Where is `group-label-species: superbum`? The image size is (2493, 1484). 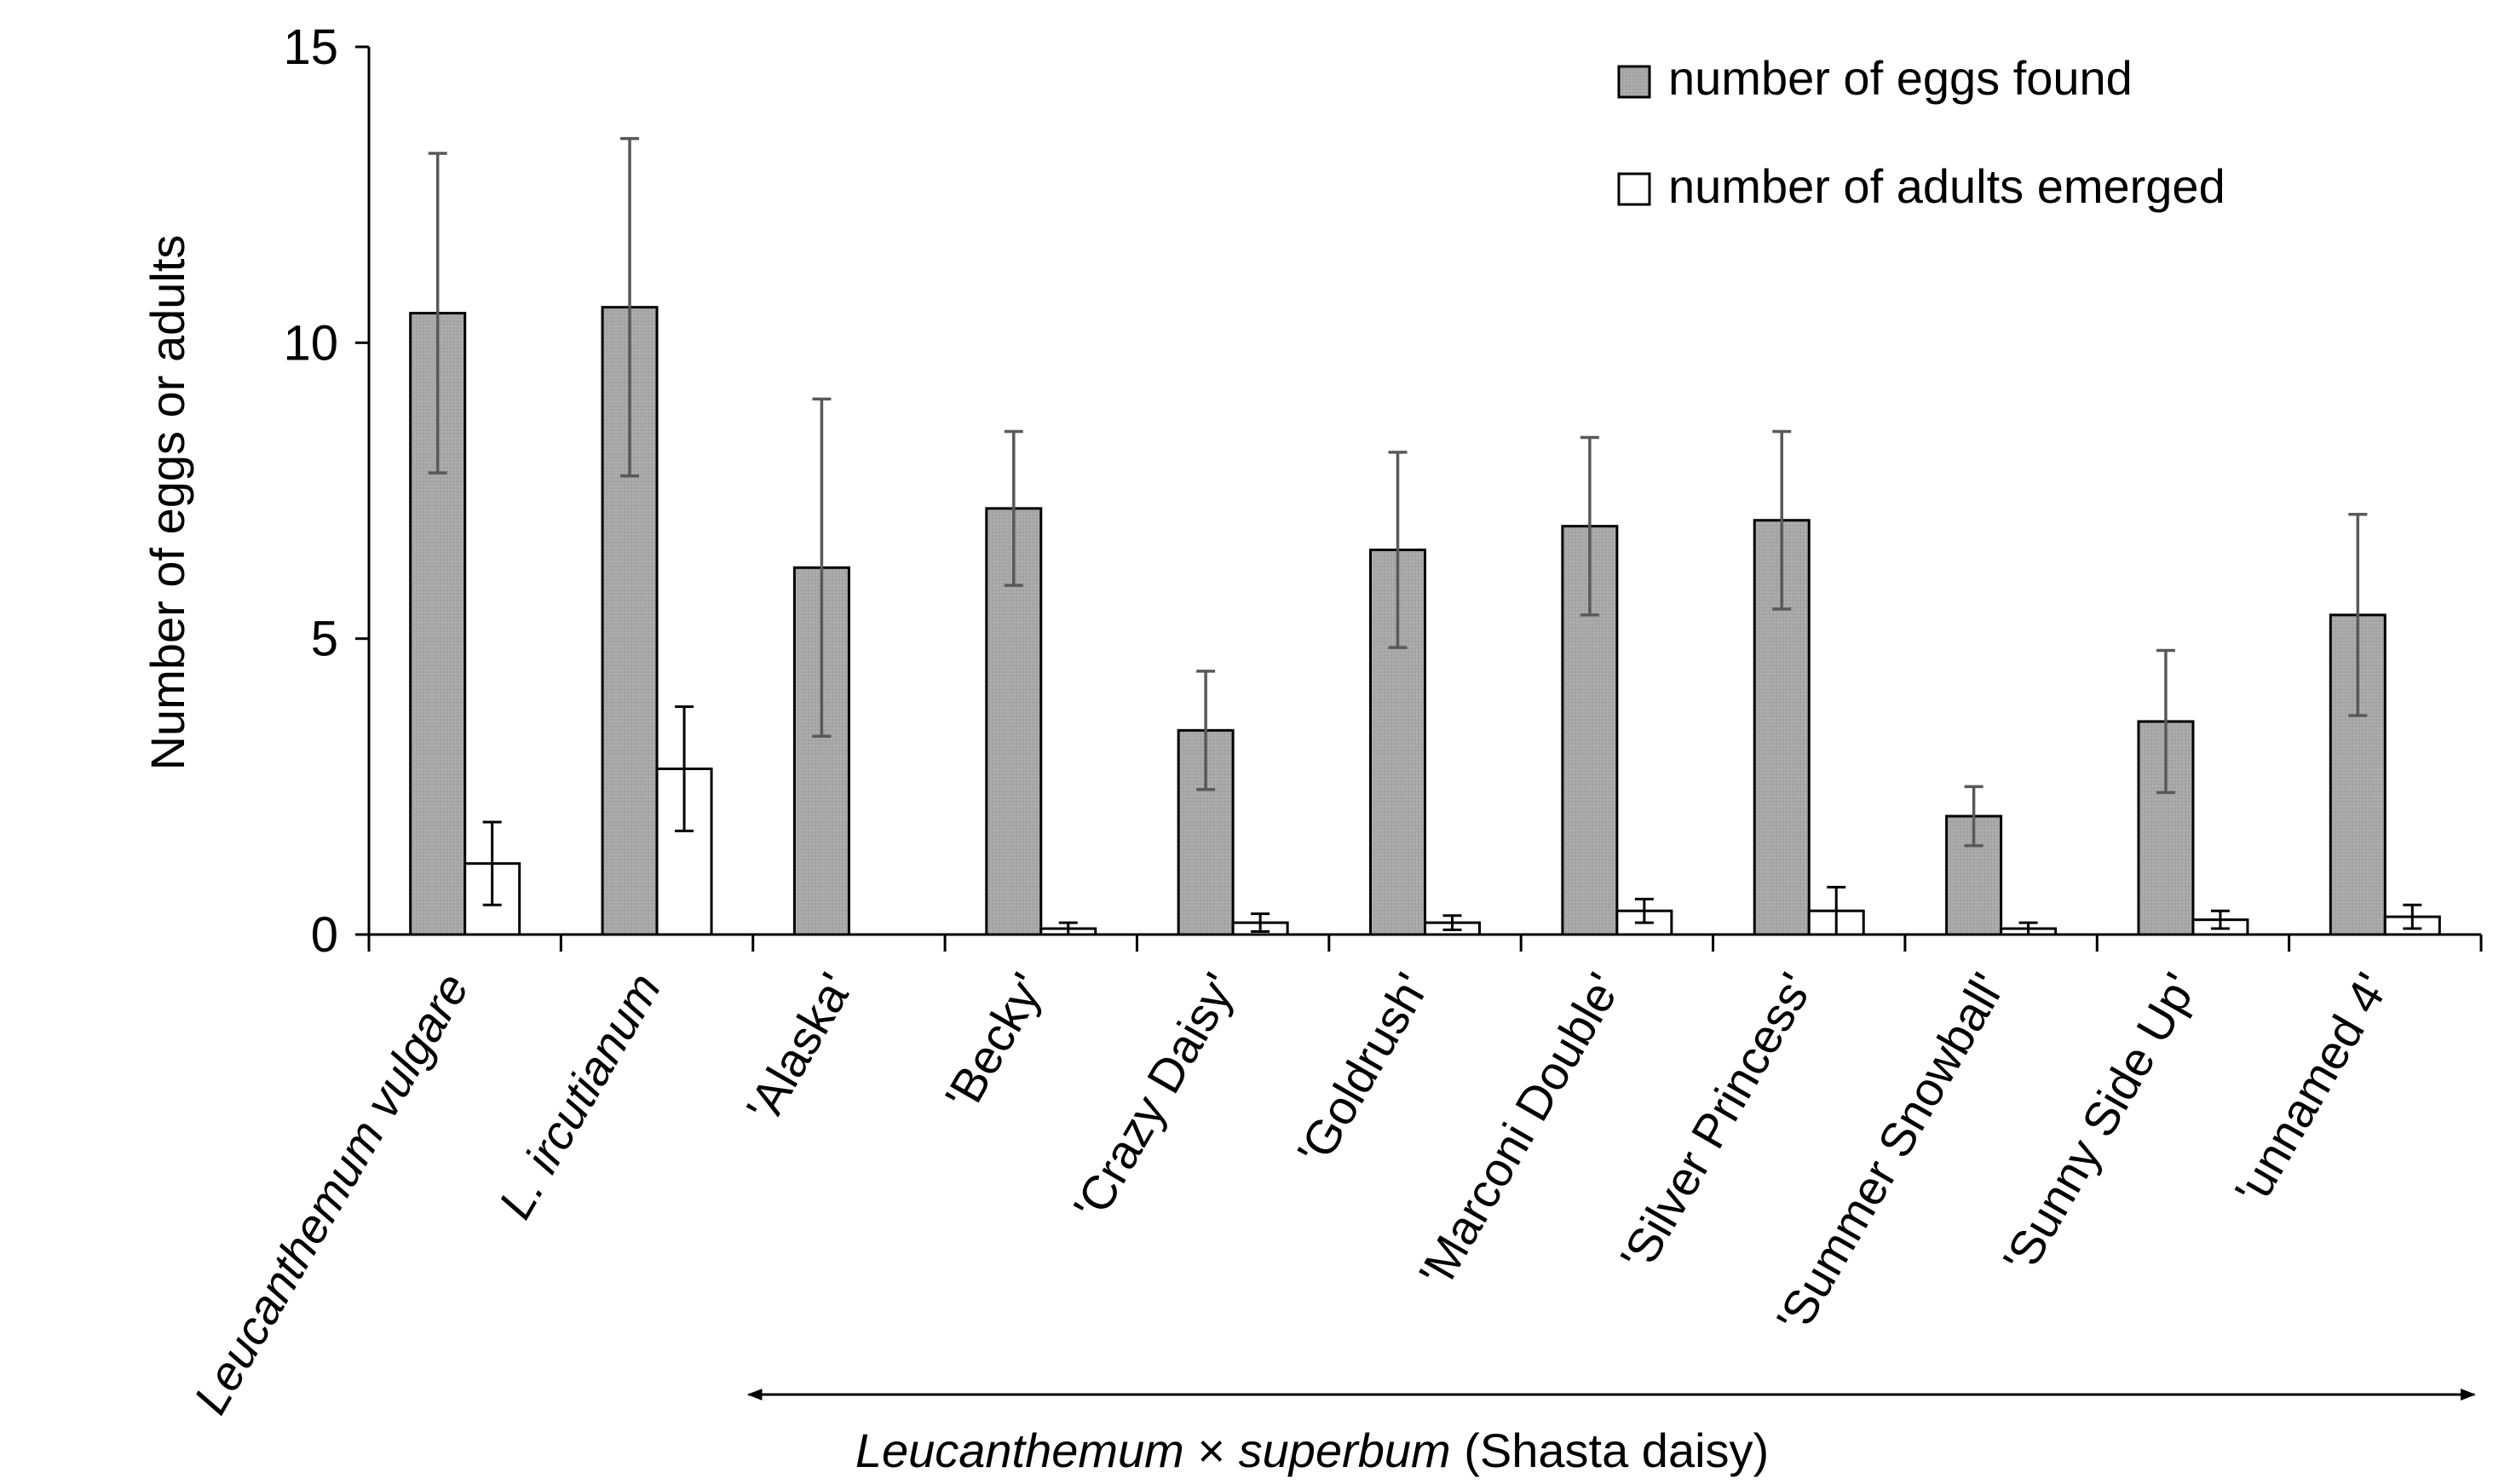 group-label-species: superbum is located at coordinates (1345, 1450).